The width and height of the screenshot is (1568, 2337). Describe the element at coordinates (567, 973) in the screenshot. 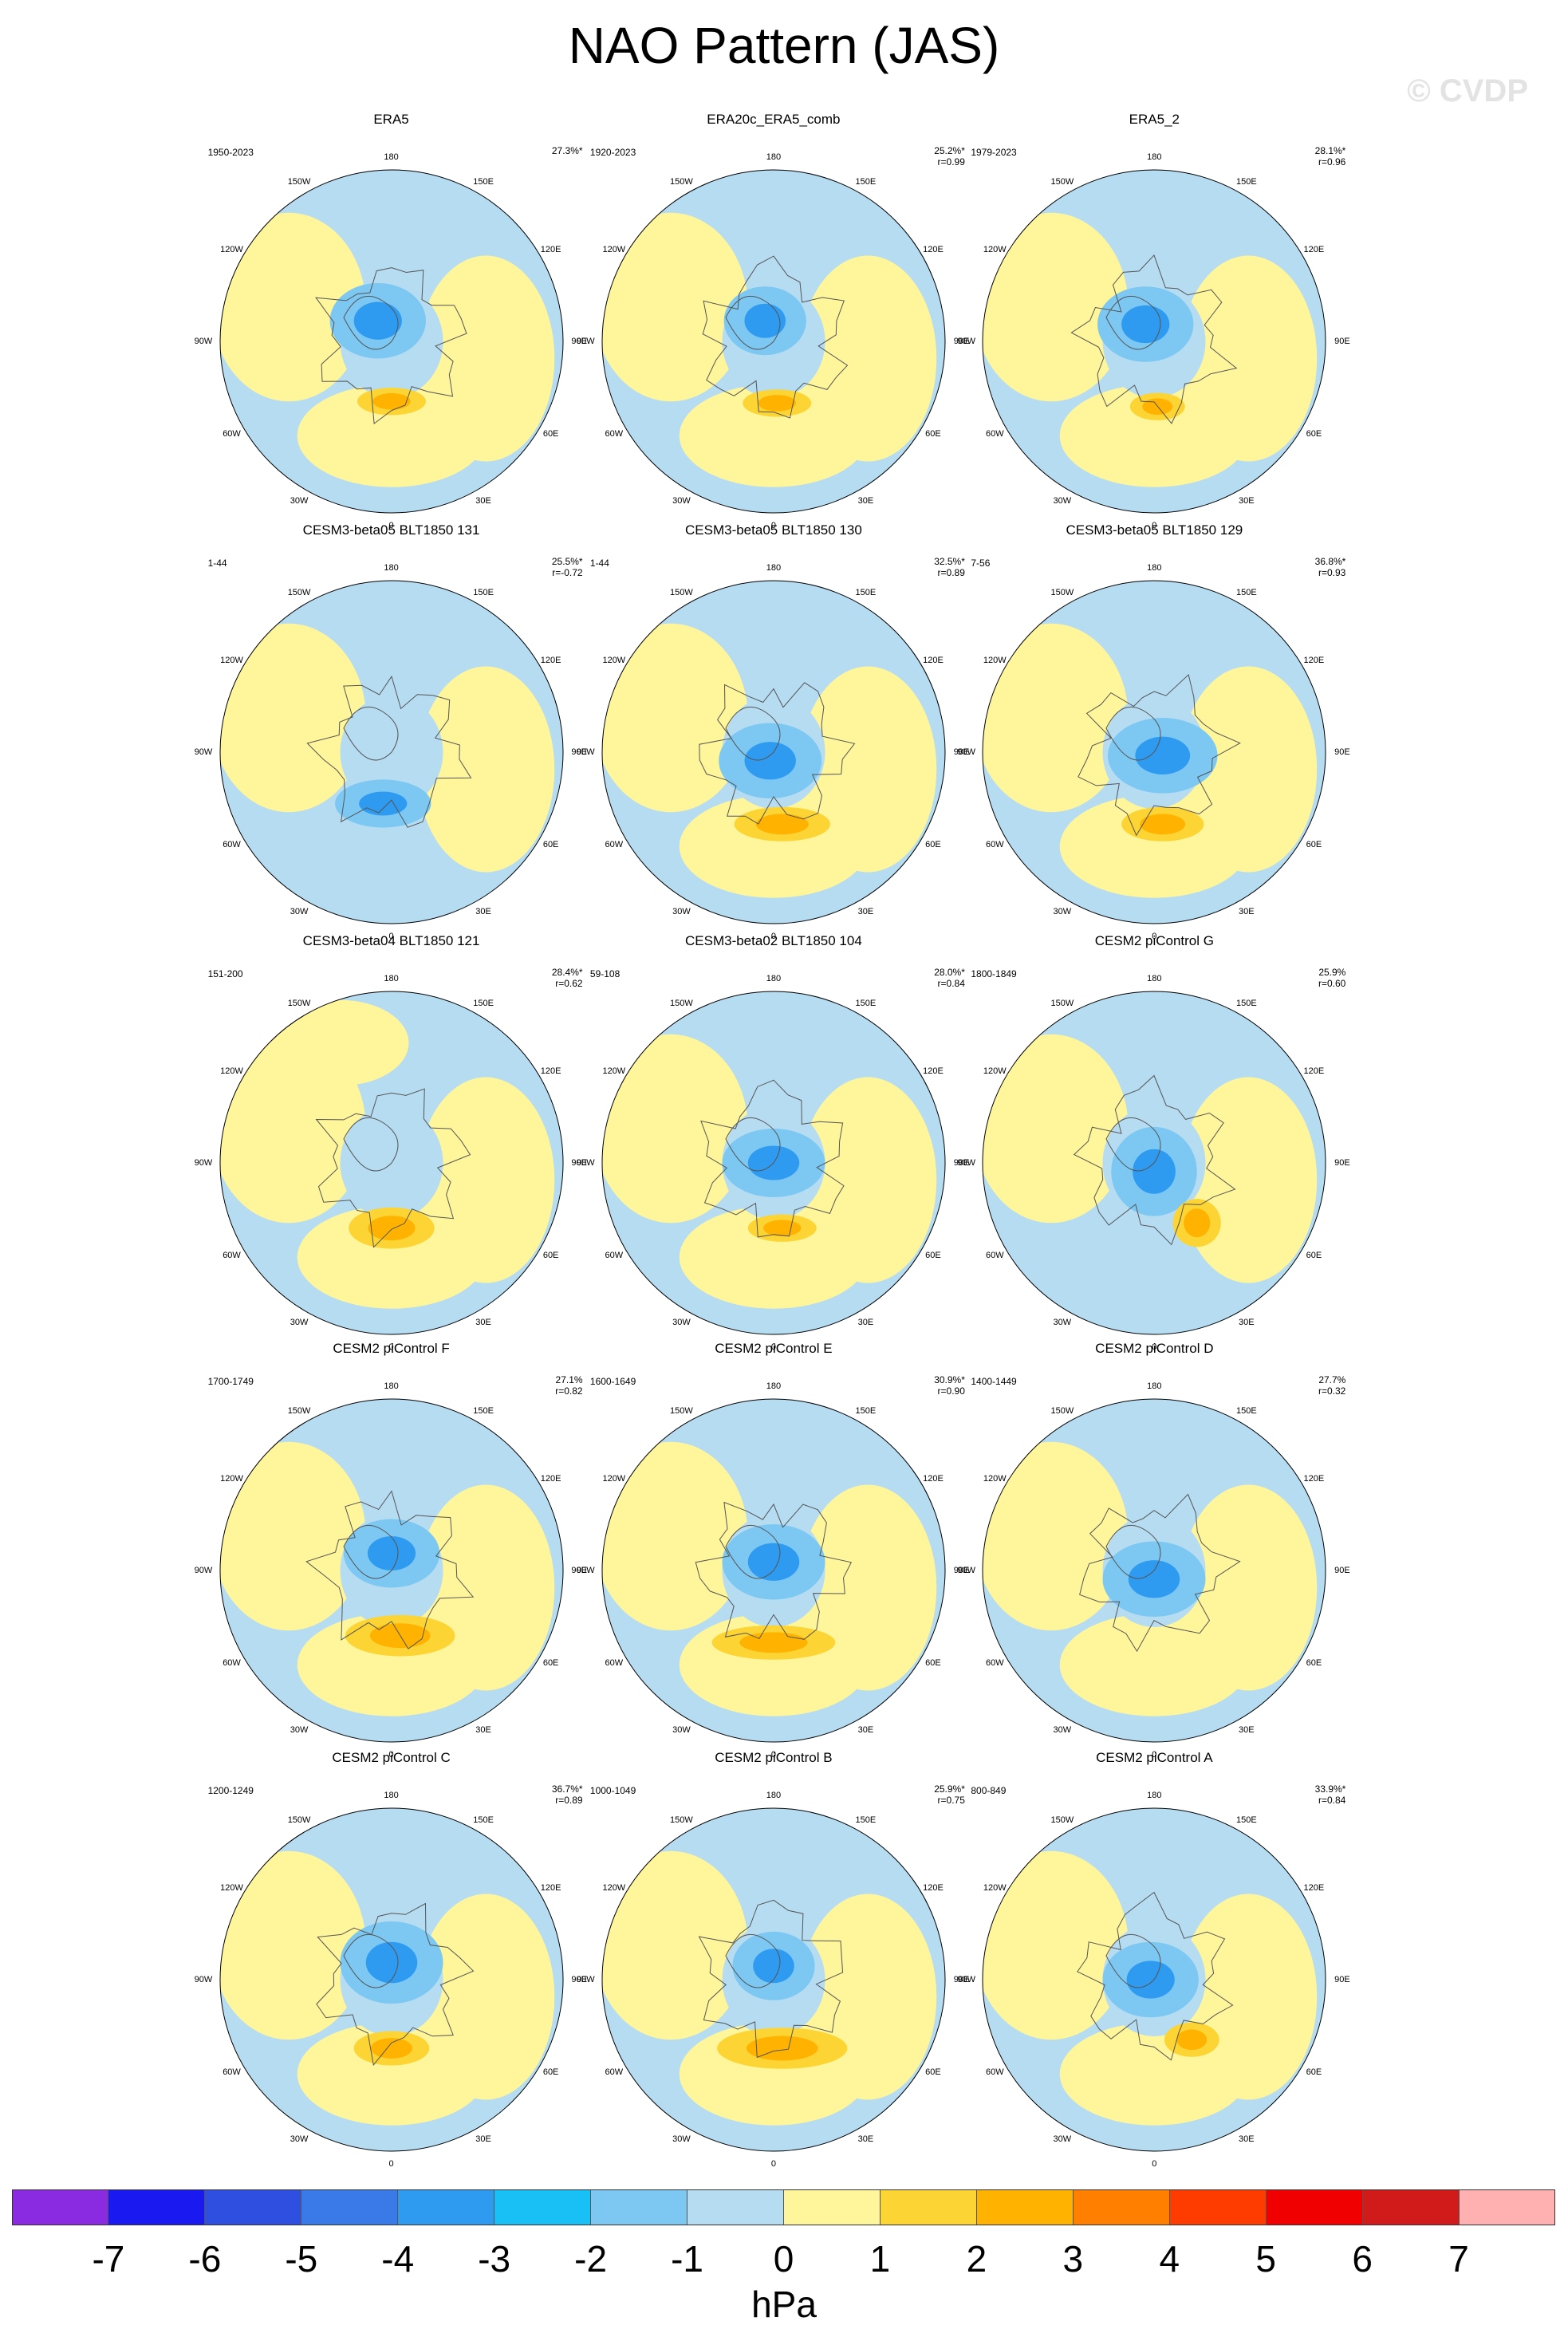

I see `panel-variance: 28.4%*` at that location.